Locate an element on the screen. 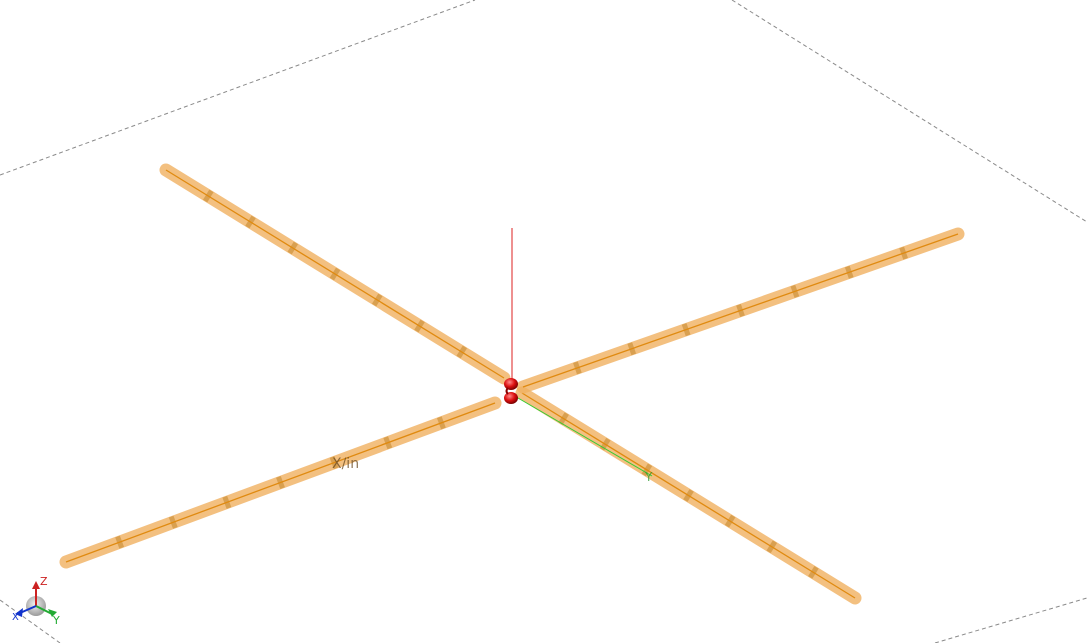 The image size is (1087, 643). arm-upper-right-core-wire is located at coordinates (740, 310).